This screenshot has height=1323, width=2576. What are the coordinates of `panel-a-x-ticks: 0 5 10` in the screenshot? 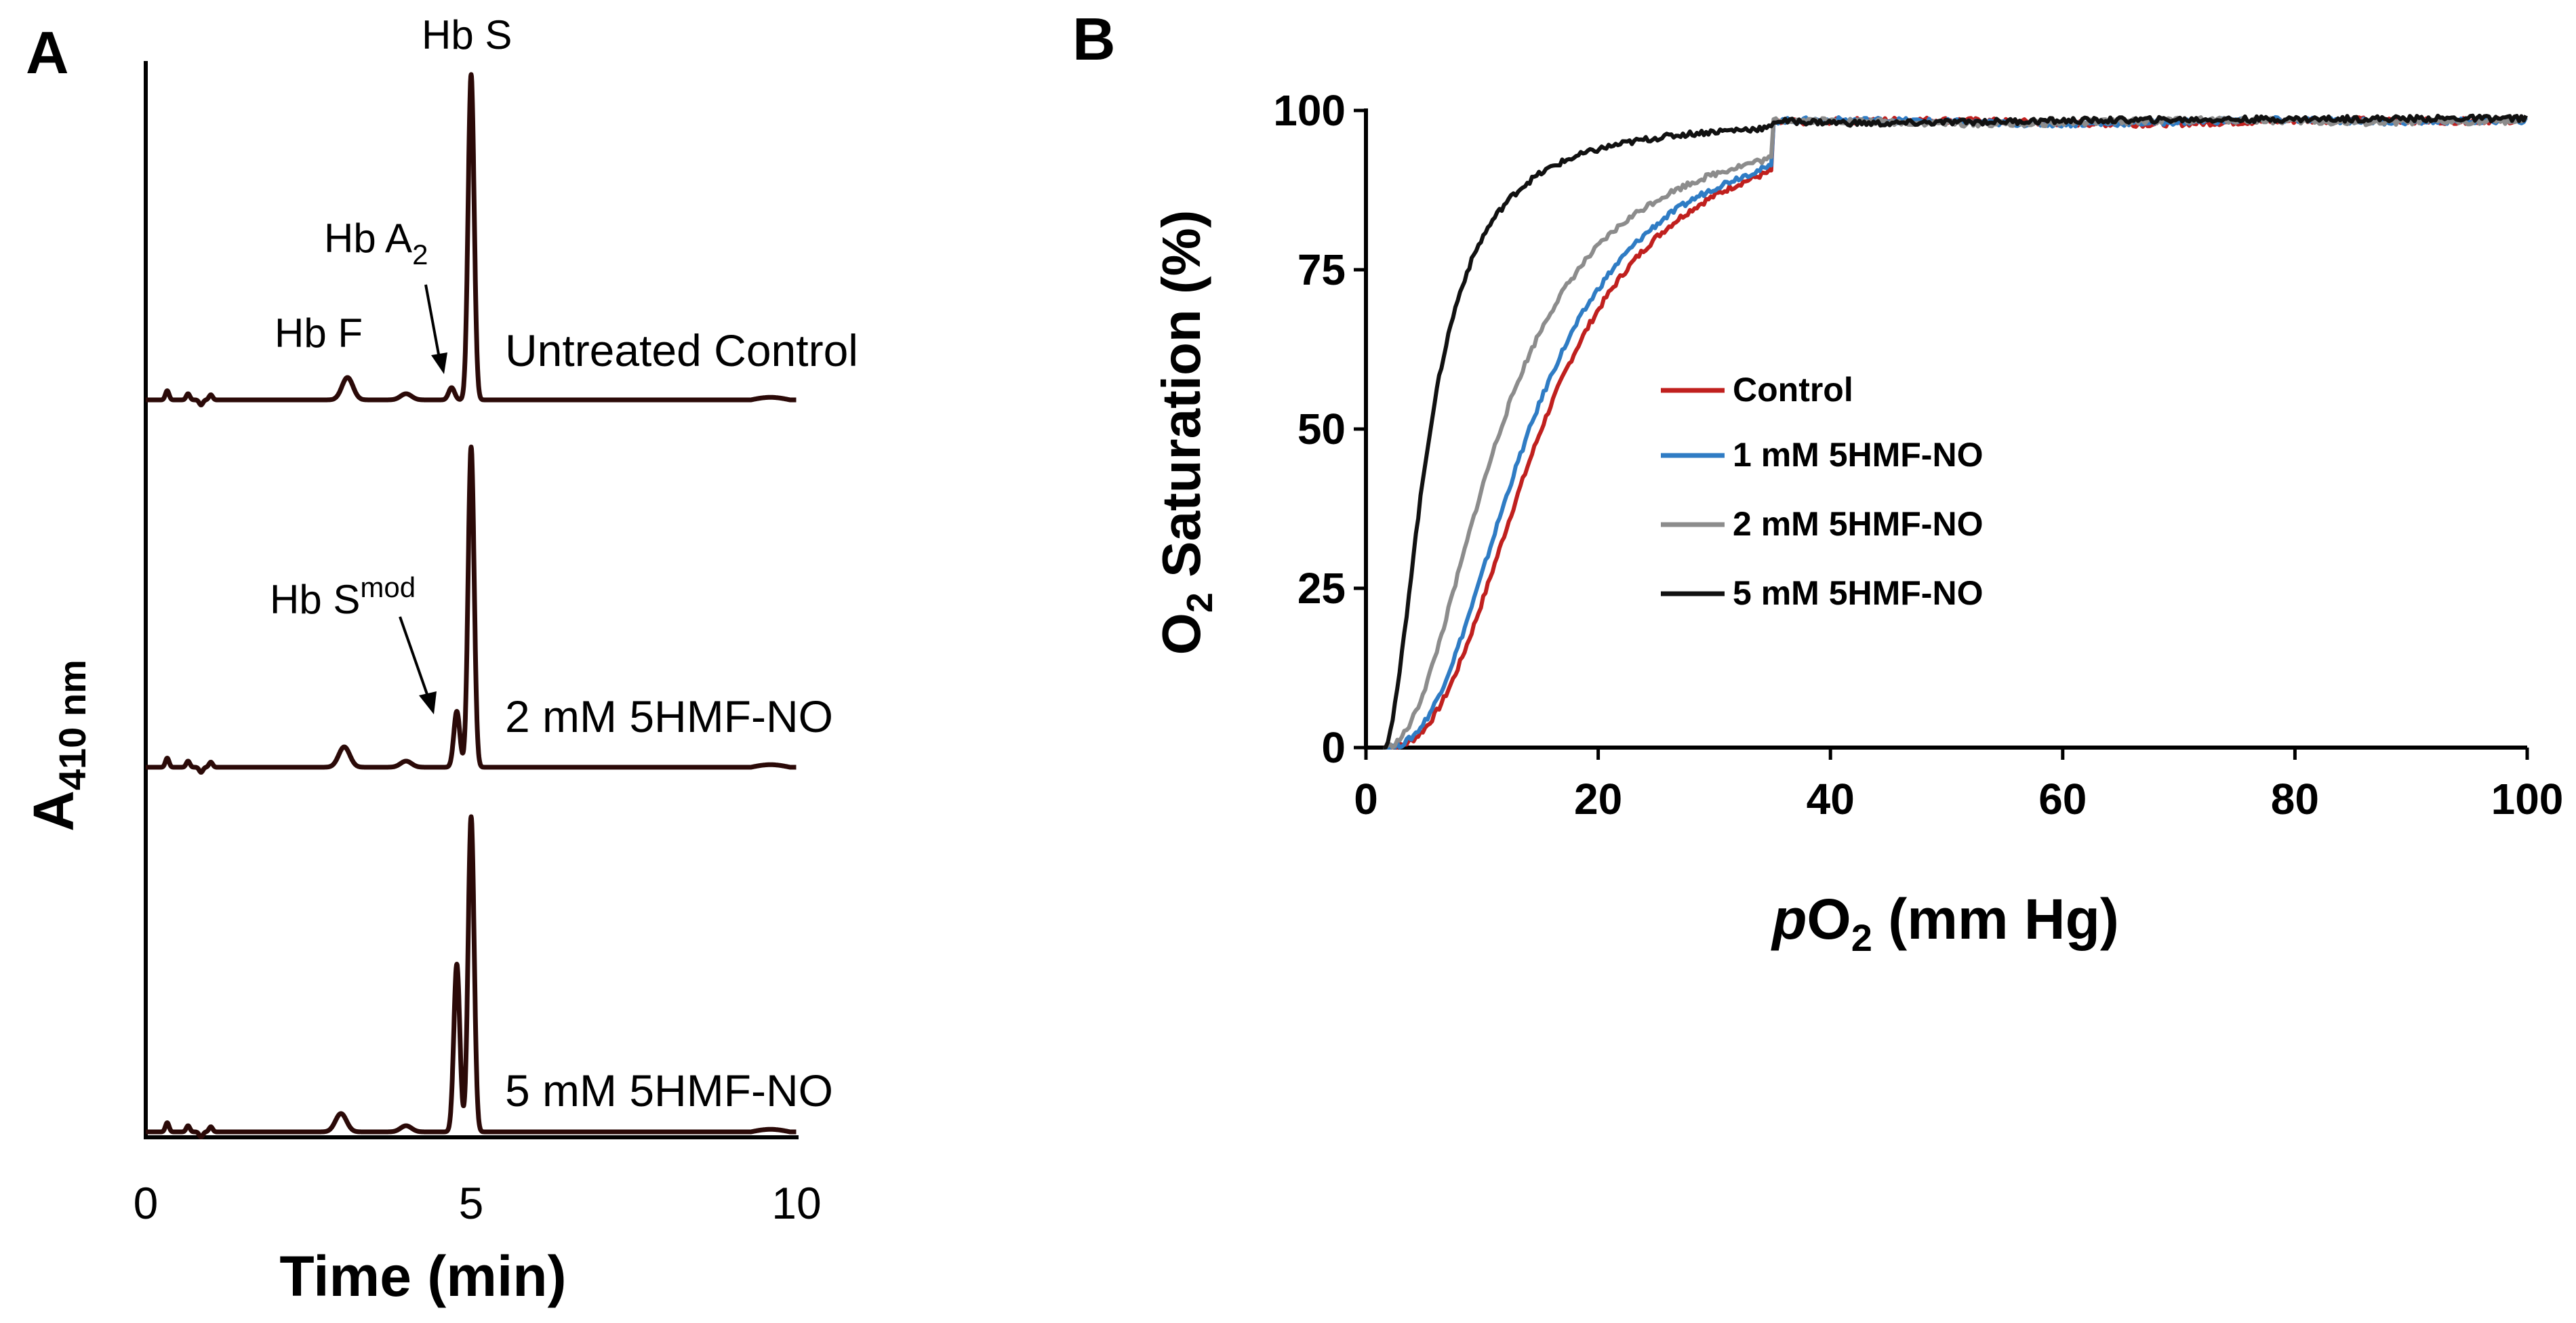 It's located at (478, 1203).